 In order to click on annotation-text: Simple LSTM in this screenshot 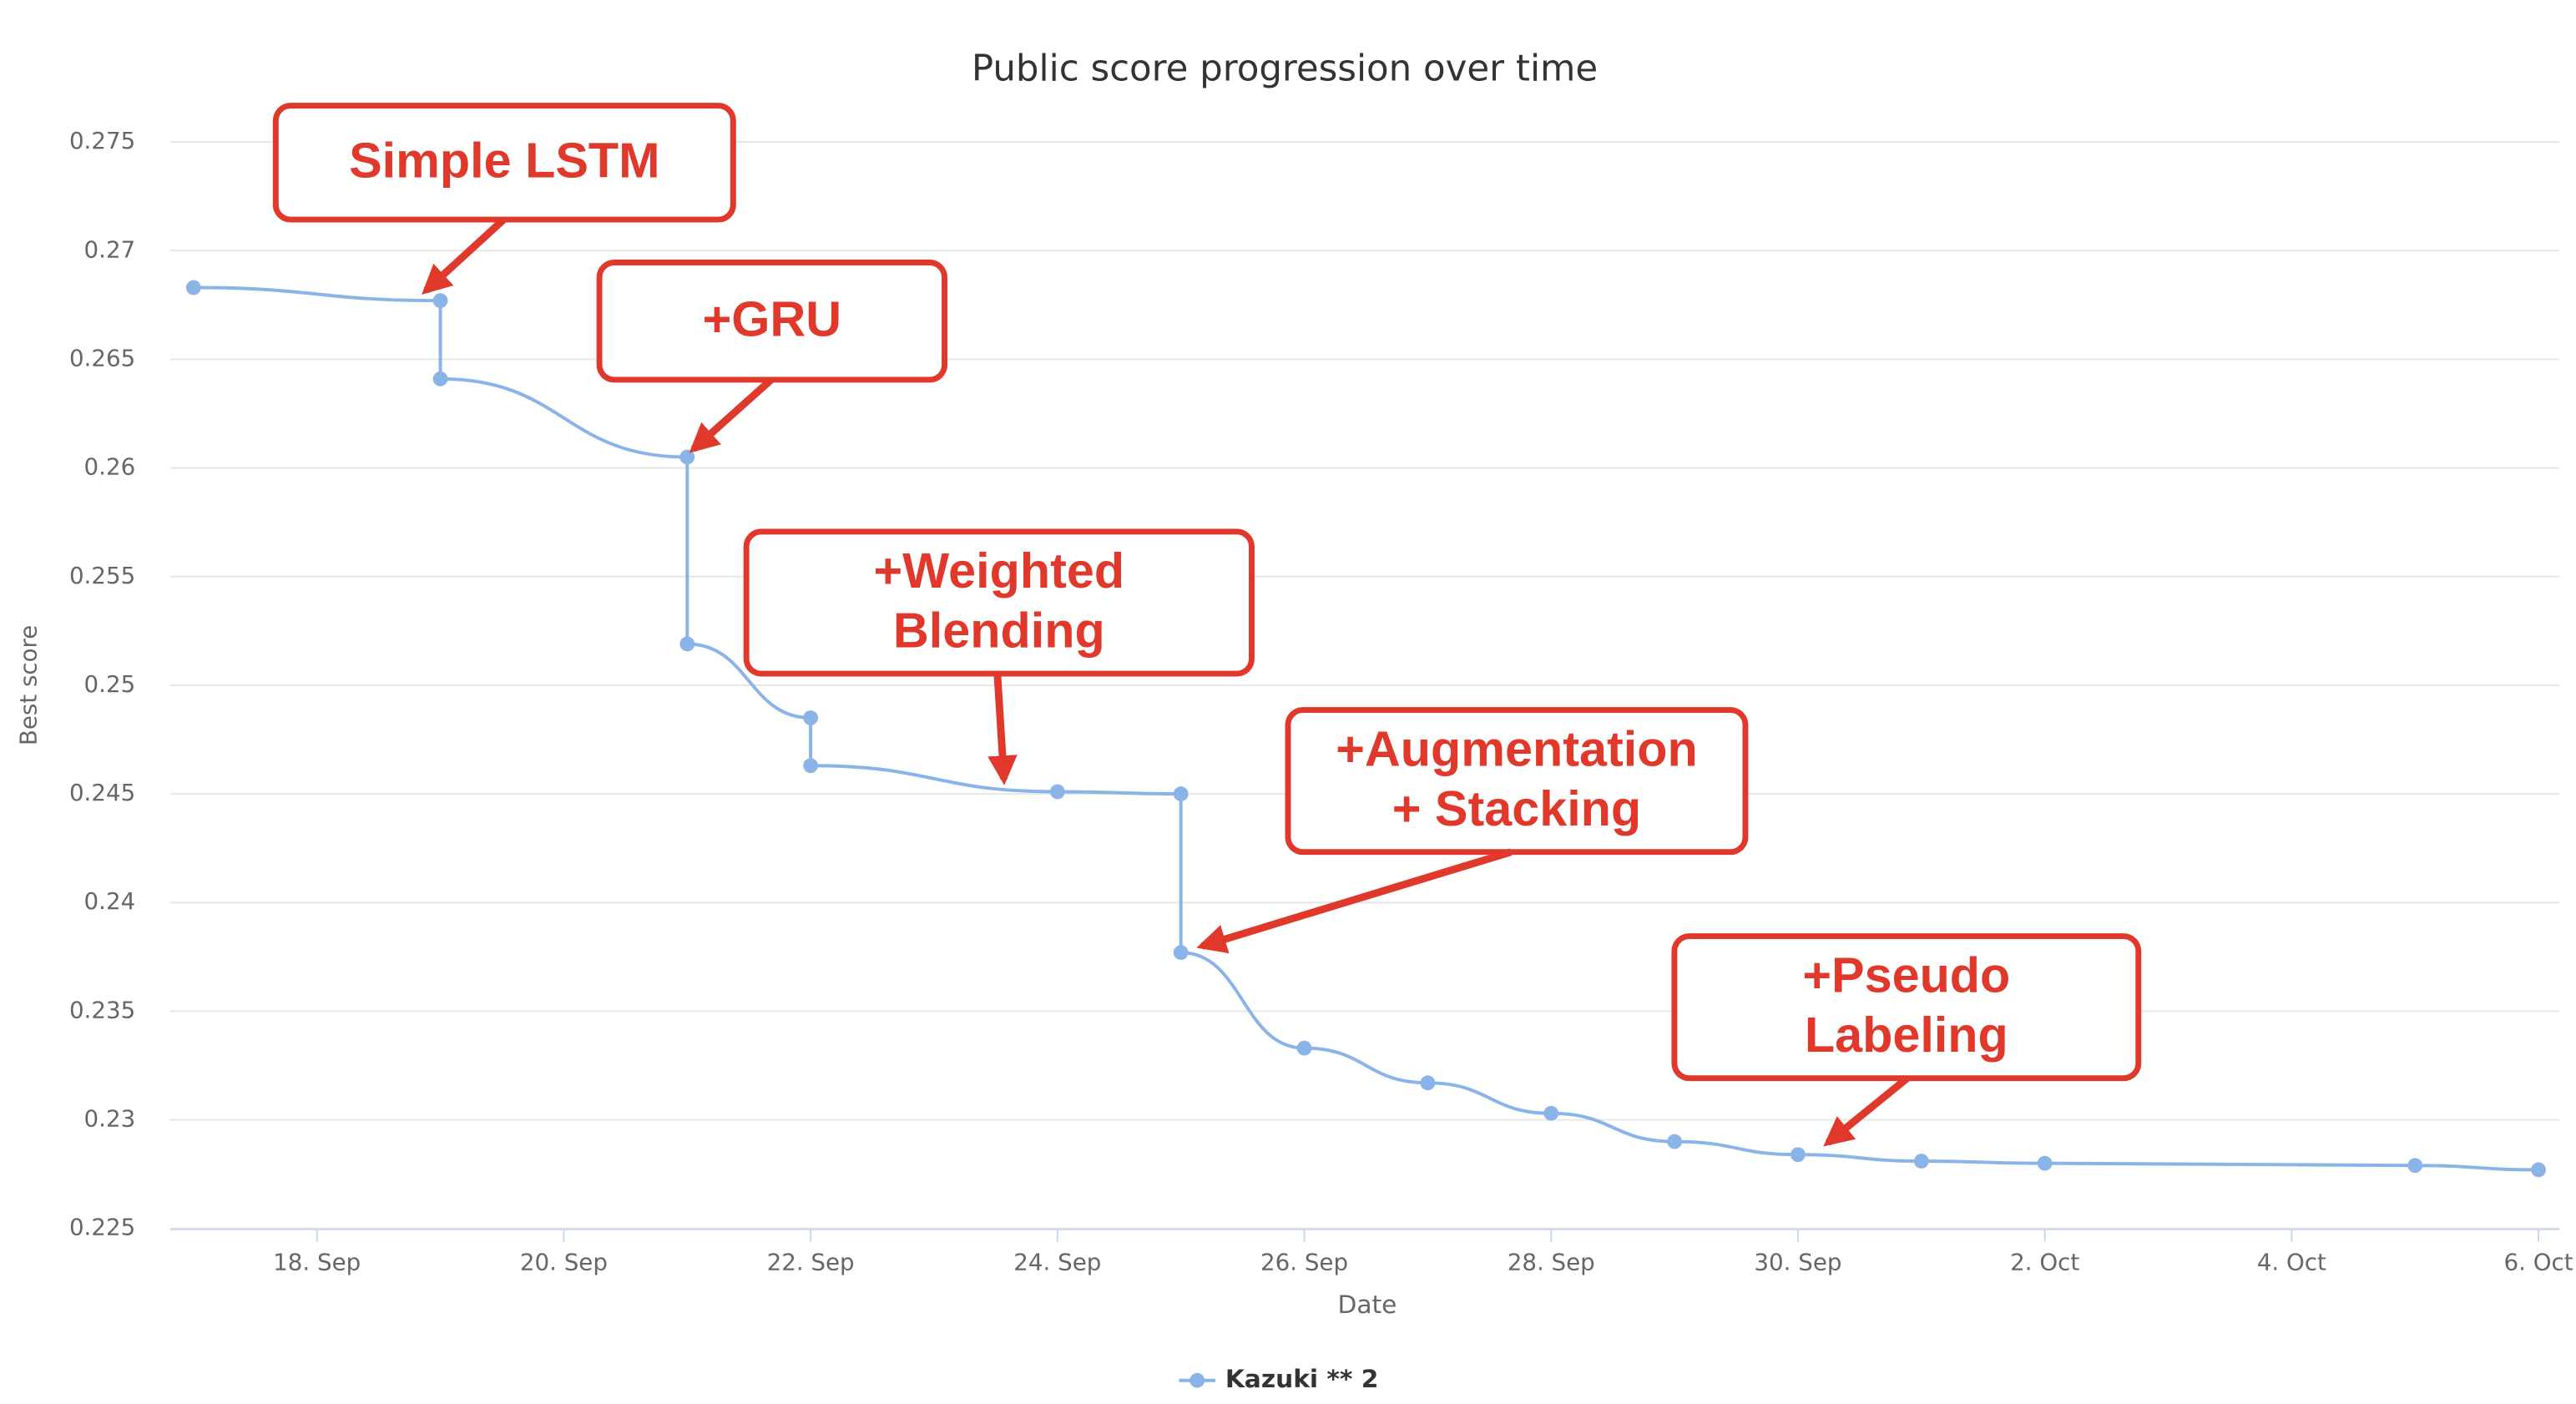, I will do `click(504, 160)`.